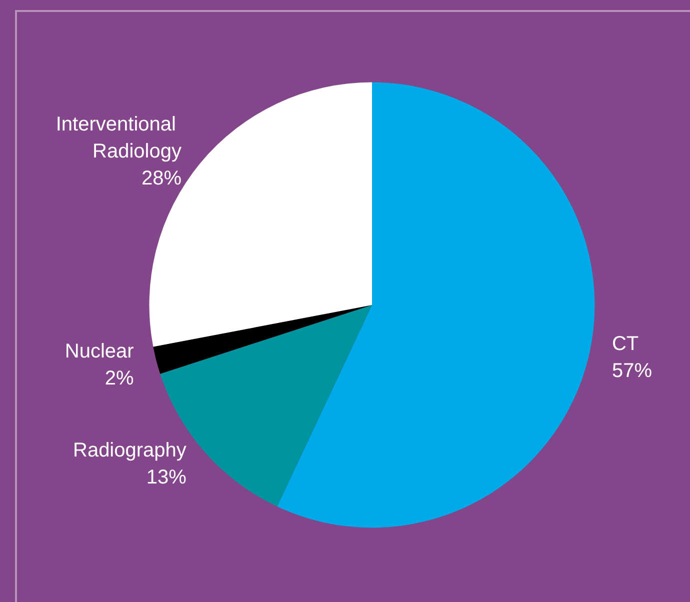  What do you see at coordinates (161, 179) in the screenshot?
I see `data-label: 28%` at bounding box center [161, 179].